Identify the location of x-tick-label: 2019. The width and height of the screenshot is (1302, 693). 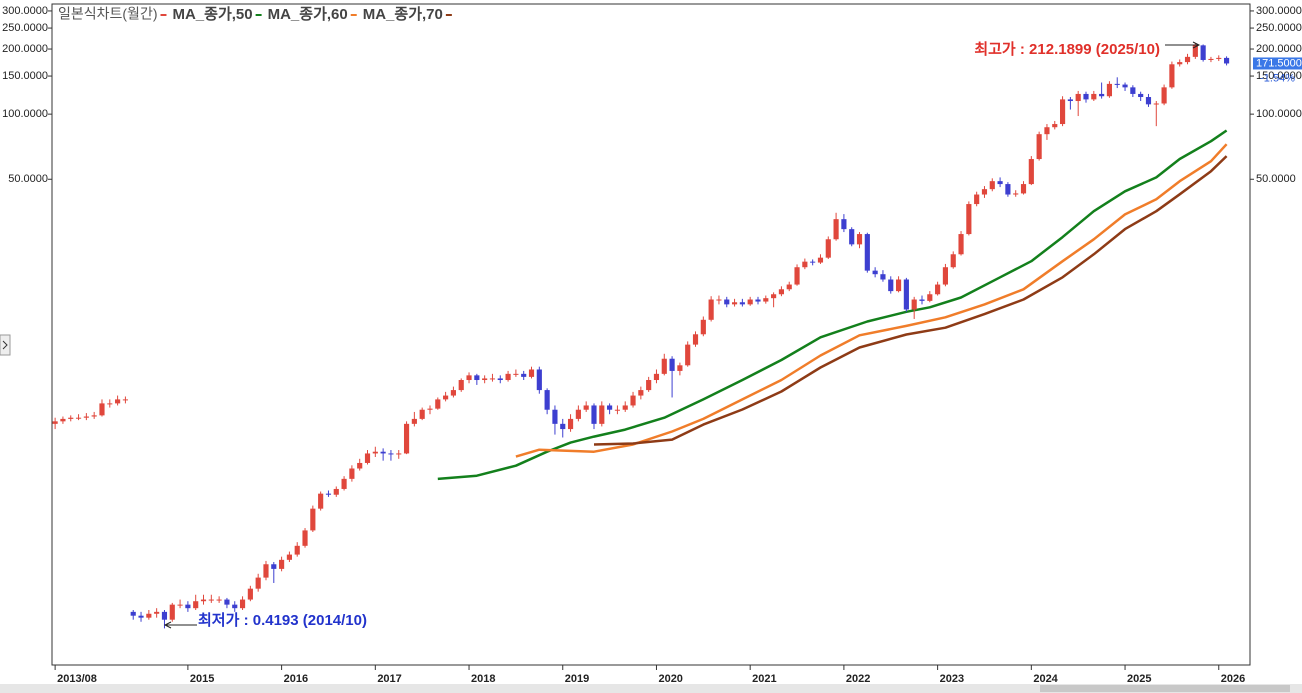
(577, 679).